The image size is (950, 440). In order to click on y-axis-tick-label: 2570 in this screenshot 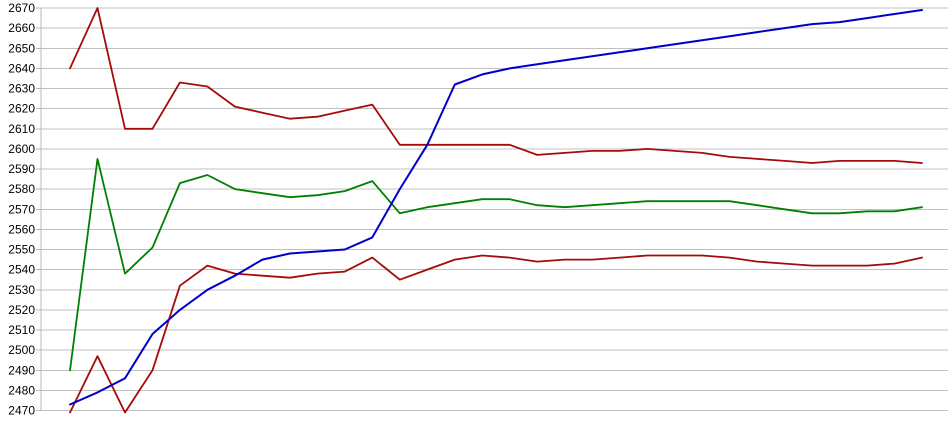, I will do `click(21, 209)`.